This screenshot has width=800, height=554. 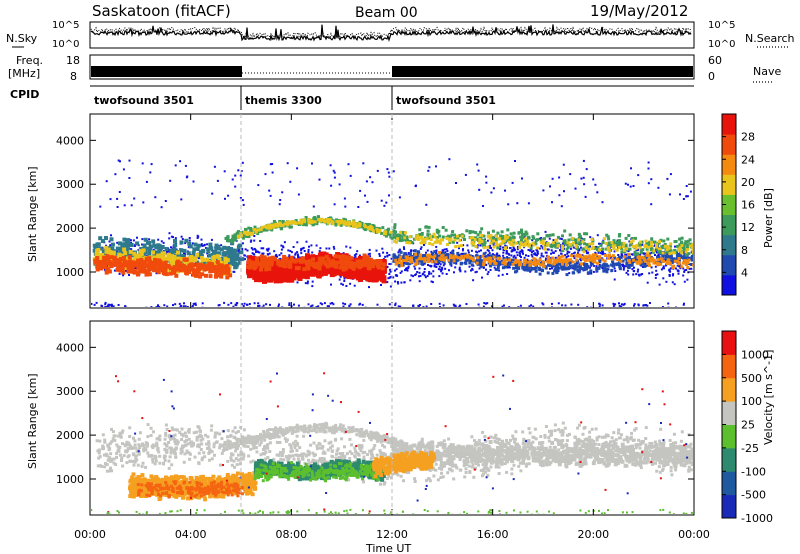 I want to click on freq-label-1: Freq., so click(x=29, y=60).